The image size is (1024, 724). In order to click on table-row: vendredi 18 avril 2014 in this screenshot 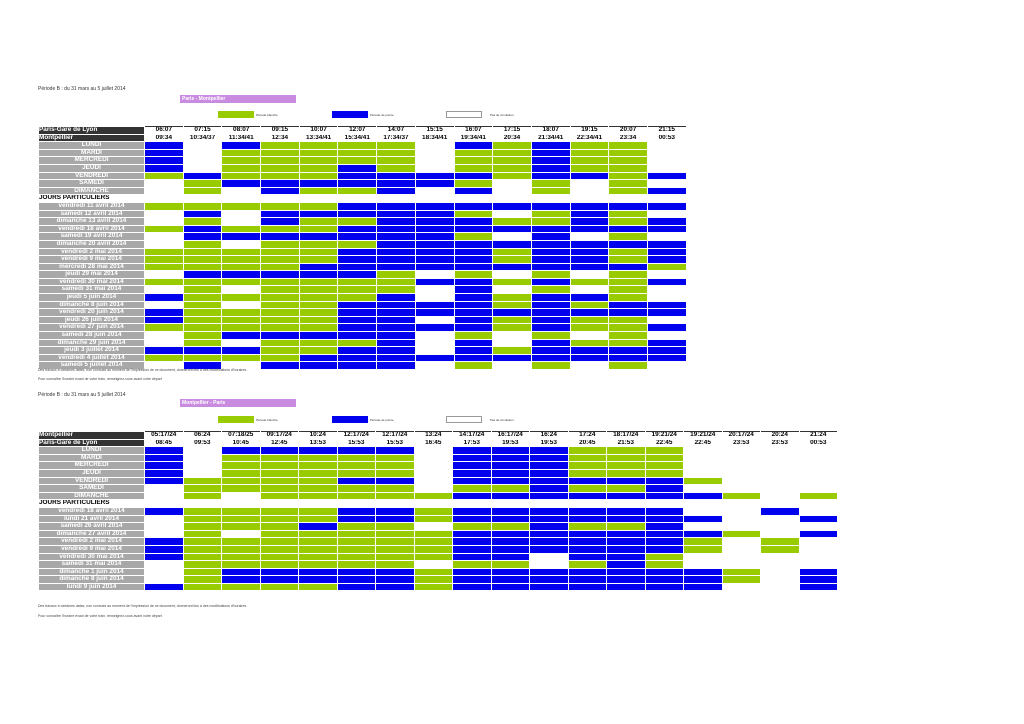, I will do `click(438, 511)`.